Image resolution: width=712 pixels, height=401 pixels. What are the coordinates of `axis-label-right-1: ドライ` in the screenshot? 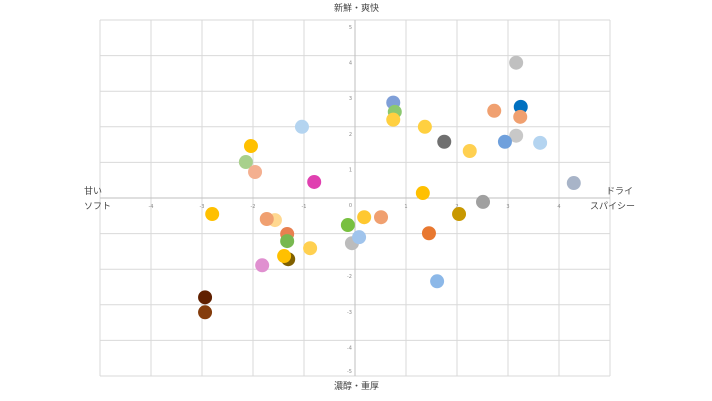 It's located at (620, 192).